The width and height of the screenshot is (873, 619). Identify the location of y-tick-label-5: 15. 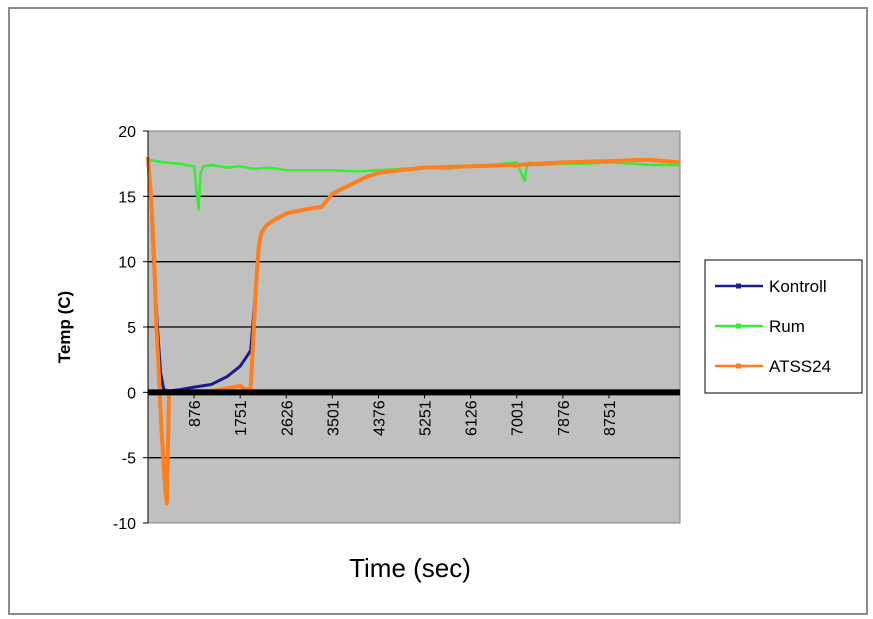
(127, 197).